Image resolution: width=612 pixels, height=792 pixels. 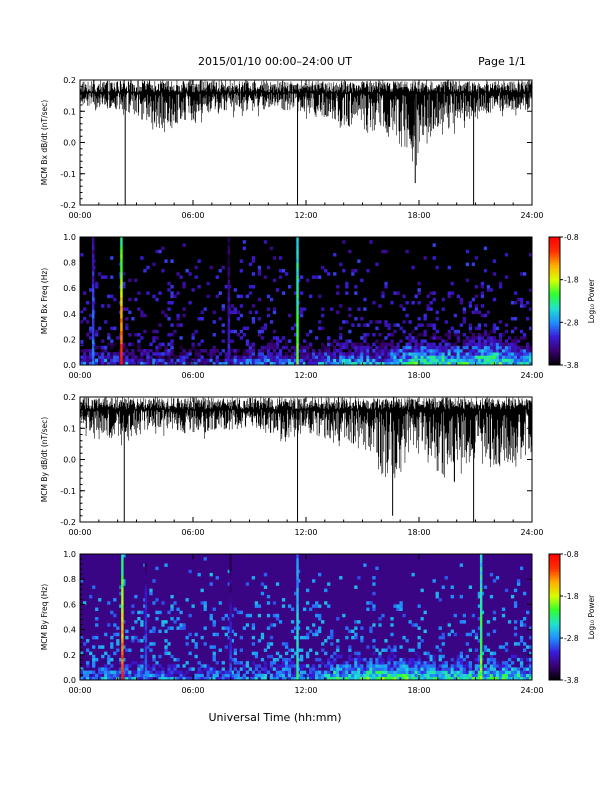 What do you see at coordinates (68, 491) in the screenshot?
I see `y-tick-label: -0.1` at bounding box center [68, 491].